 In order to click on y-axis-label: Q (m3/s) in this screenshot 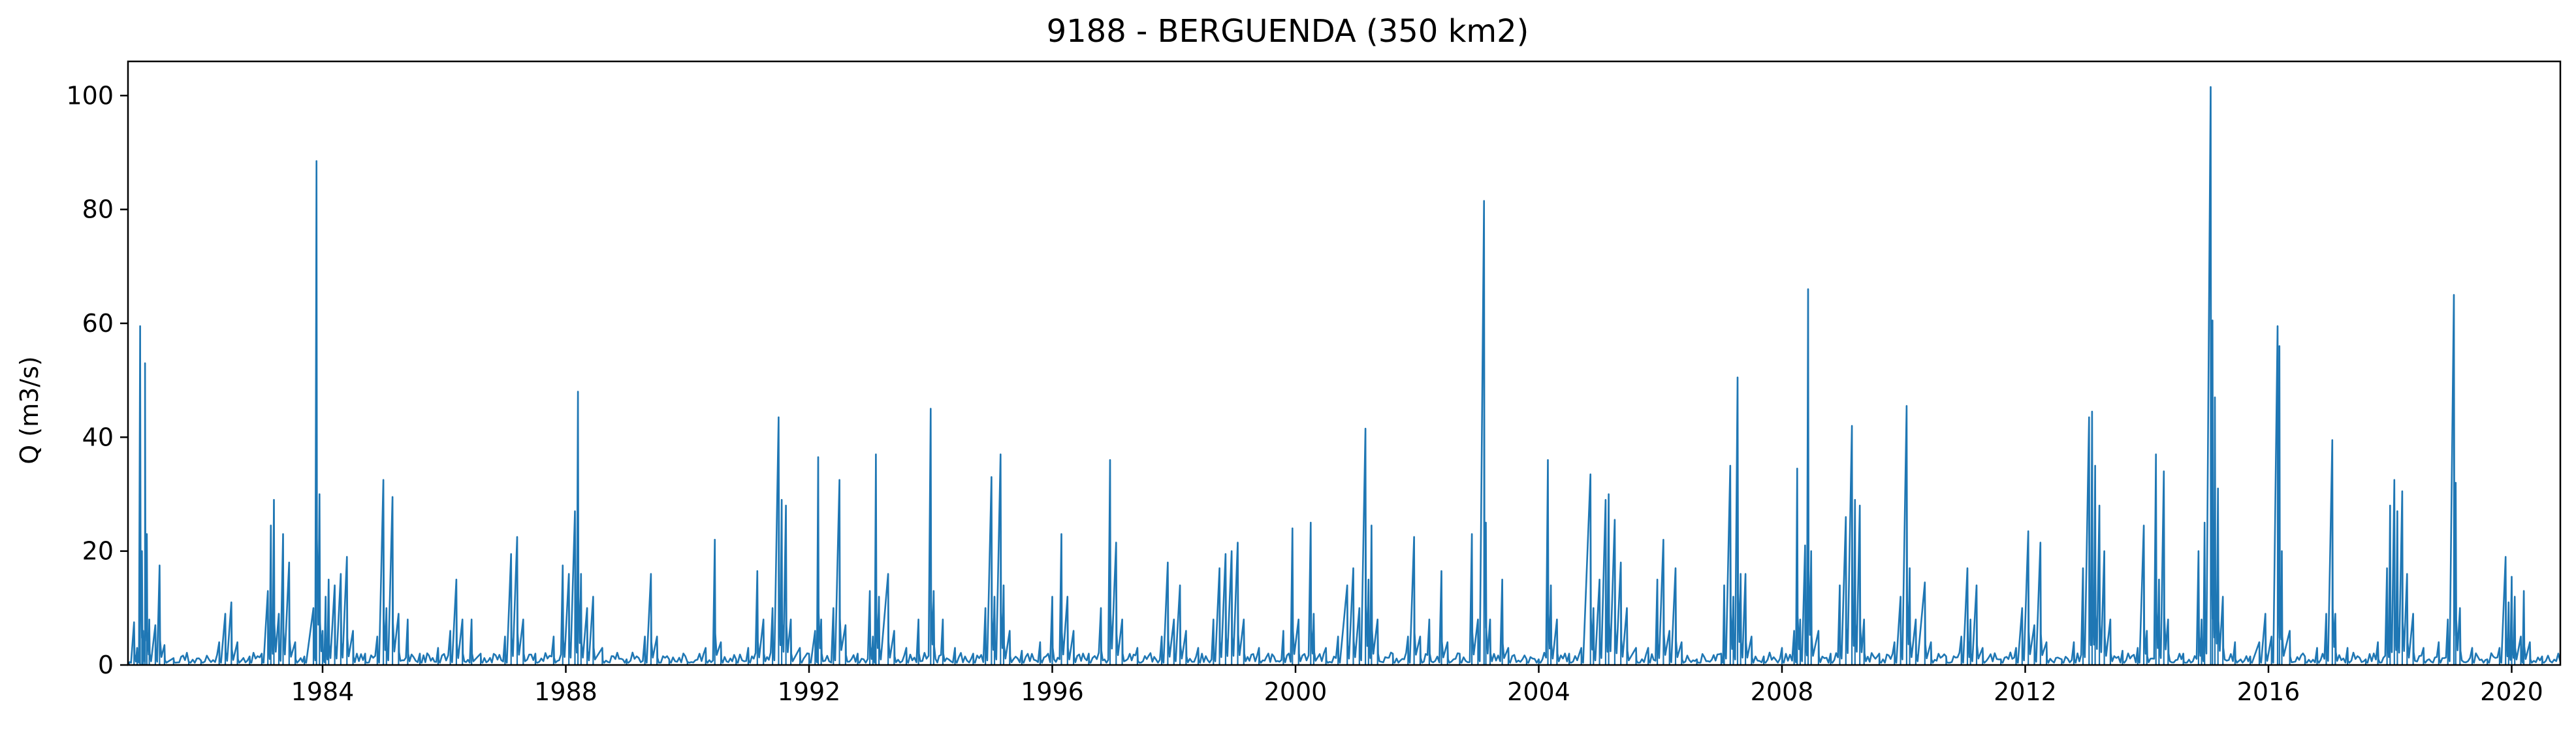, I will do `click(30, 410)`.